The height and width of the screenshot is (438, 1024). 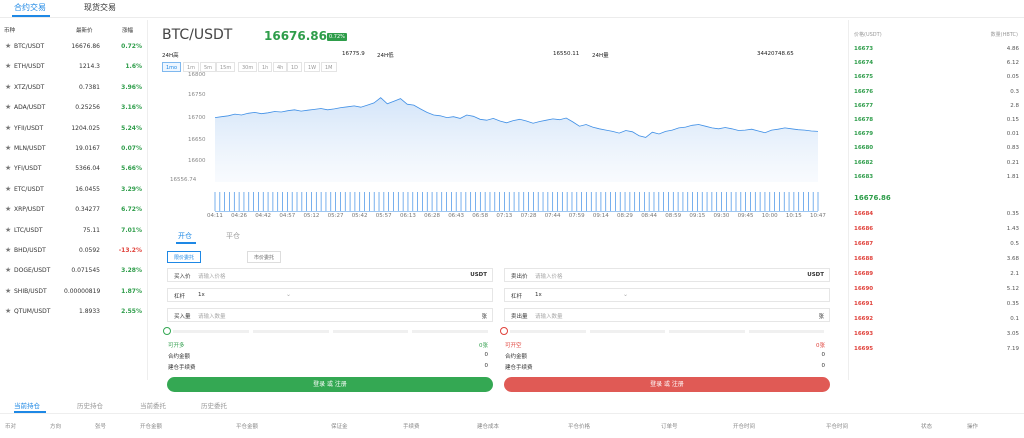 What do you see at coordinates (864, 120) in the screenshot?
I see `orderbook-bid-price: 16678` at bounding box center [864, 120].